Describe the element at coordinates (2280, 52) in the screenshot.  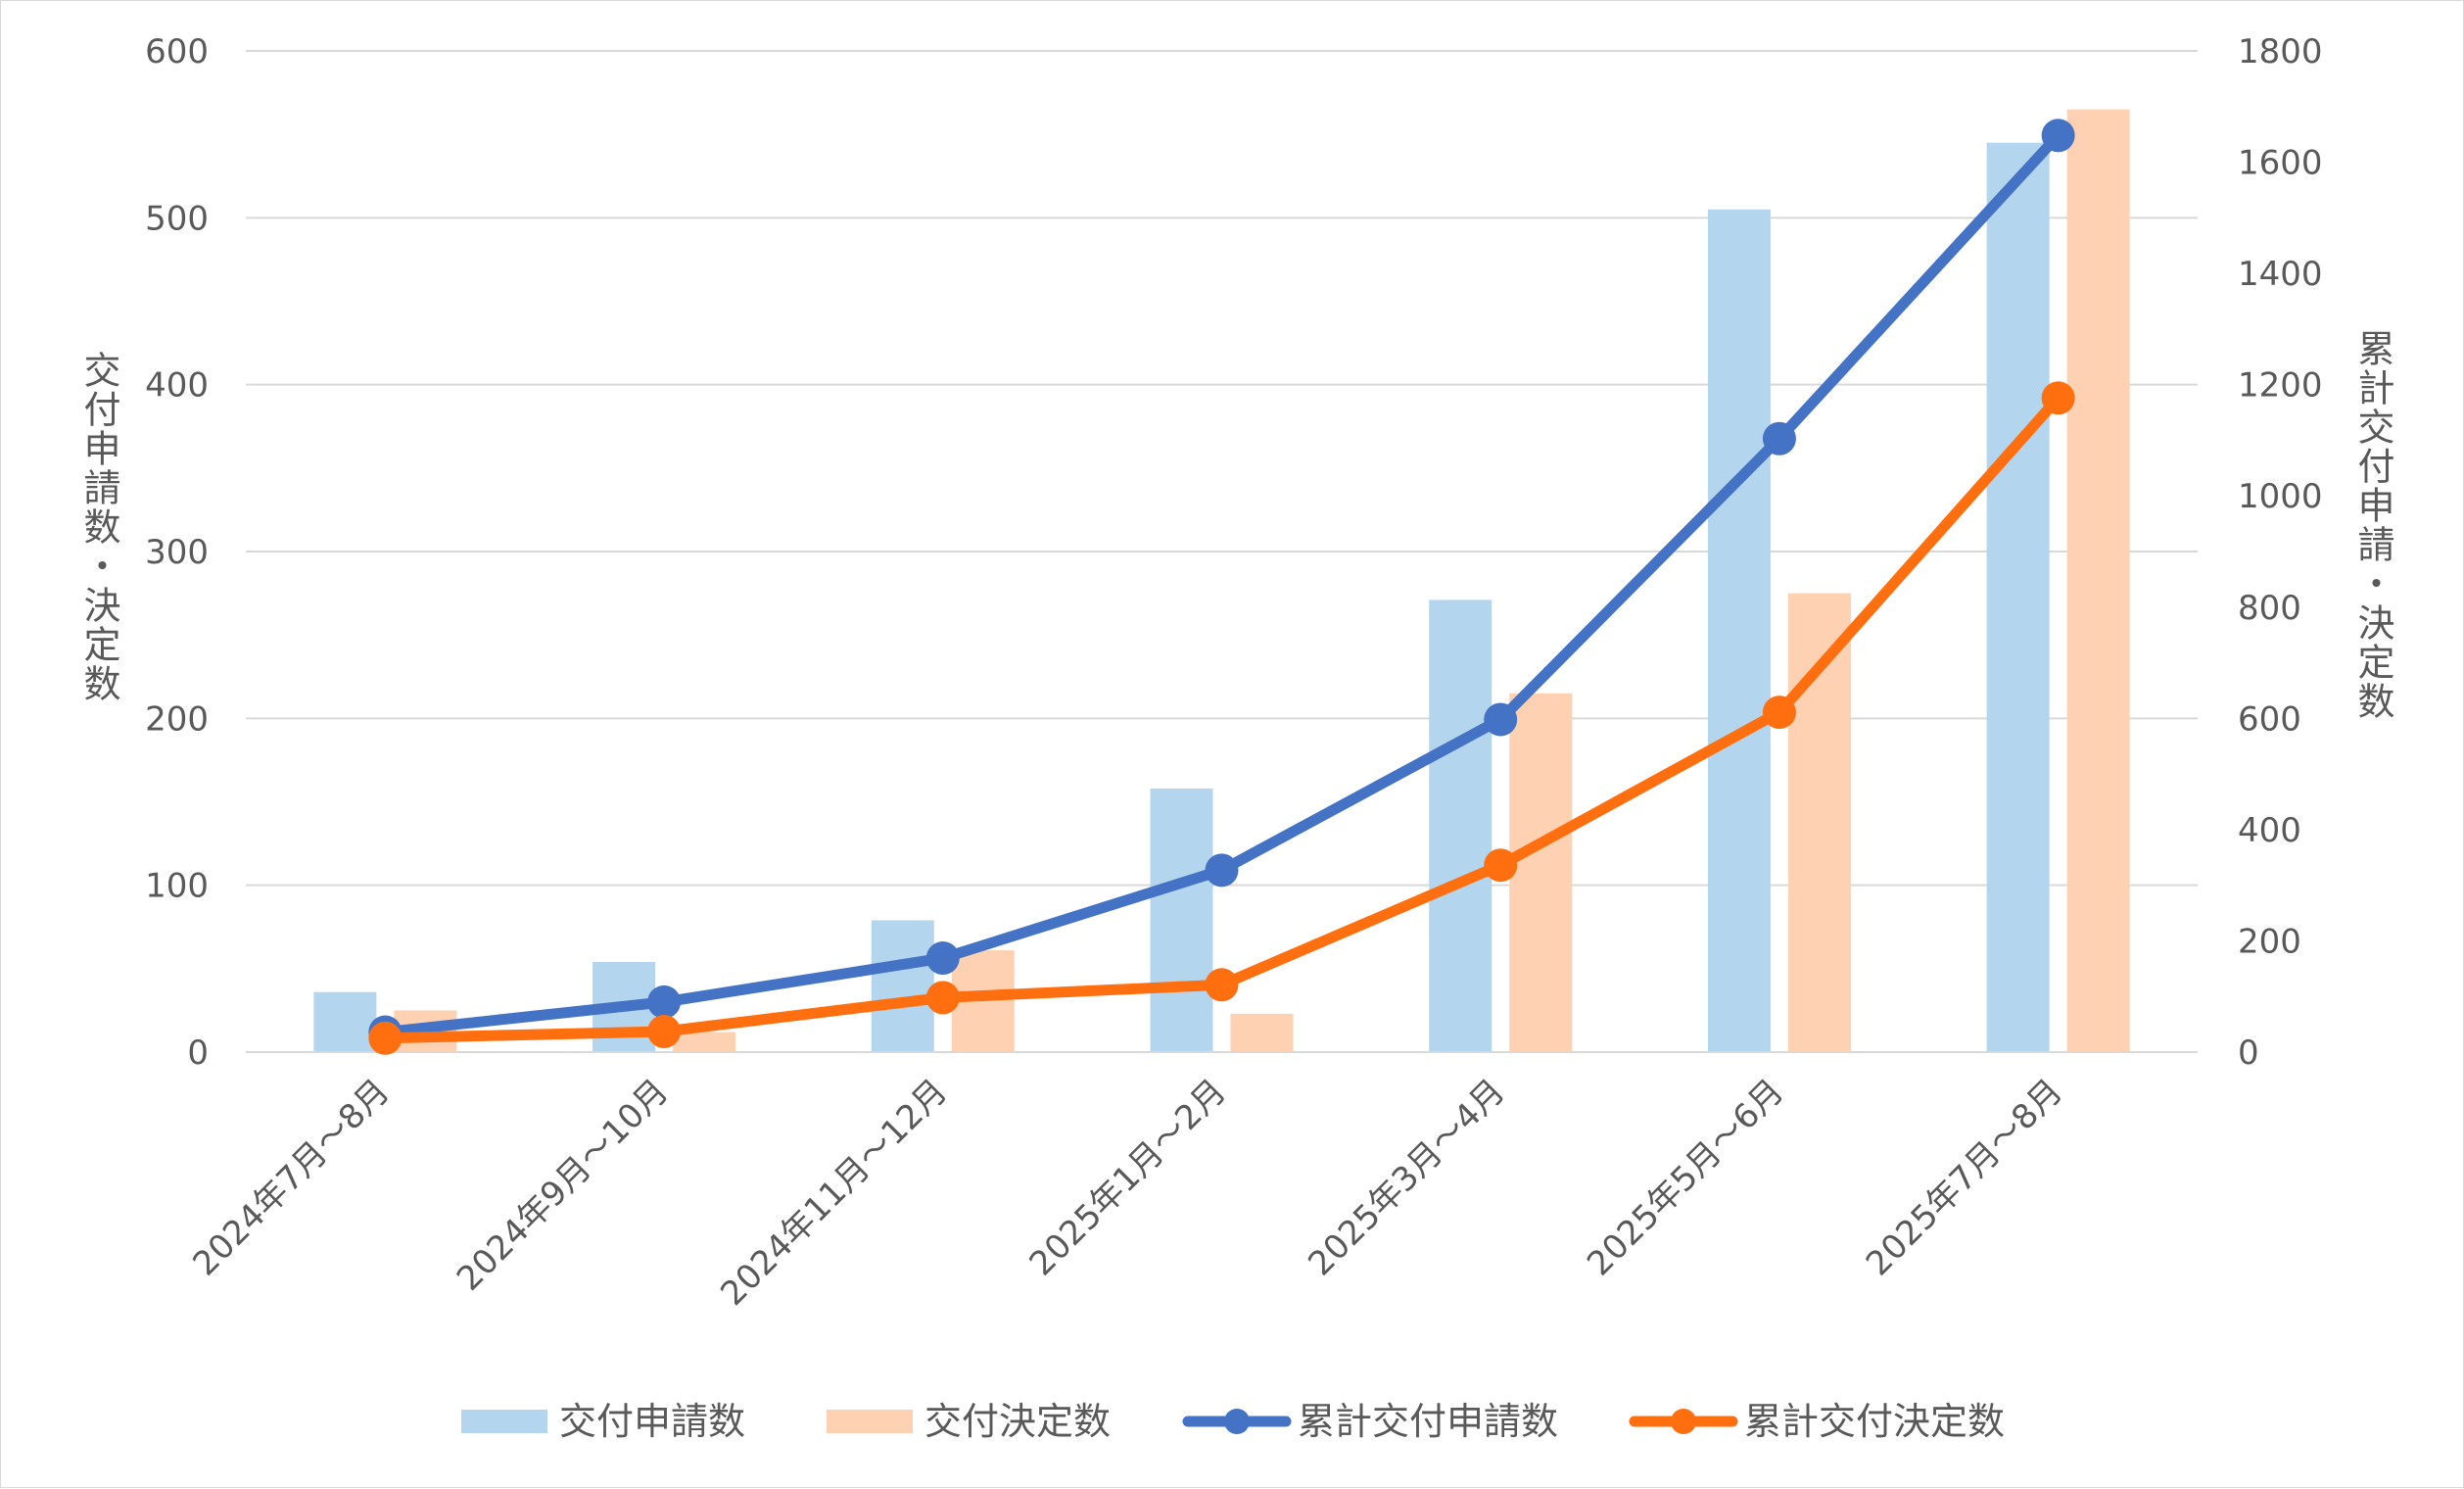
I see `y-right-tick-label: 1800` at that location.